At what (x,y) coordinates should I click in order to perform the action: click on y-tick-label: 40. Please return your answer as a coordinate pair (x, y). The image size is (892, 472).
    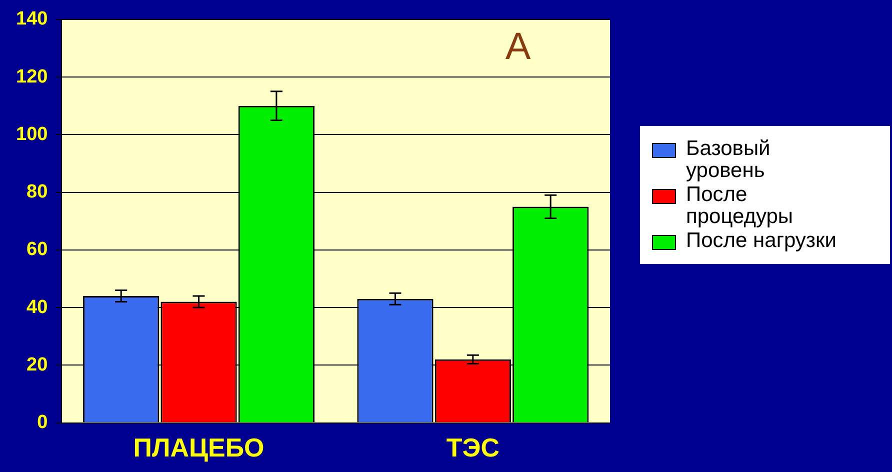
    Looking at the image, I should click on (37, 307).